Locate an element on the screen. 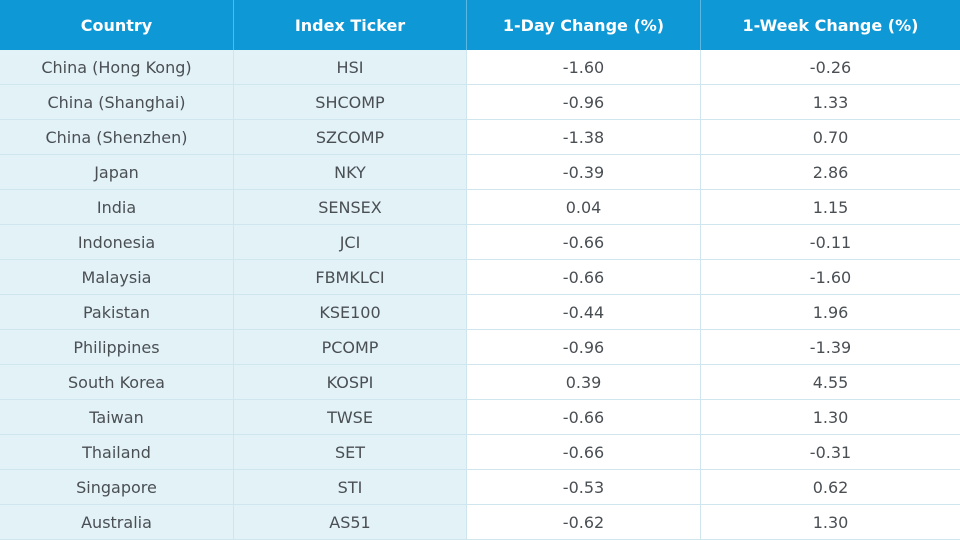  country-cell: China (Shanghai) is located at coordinates (117, 102).